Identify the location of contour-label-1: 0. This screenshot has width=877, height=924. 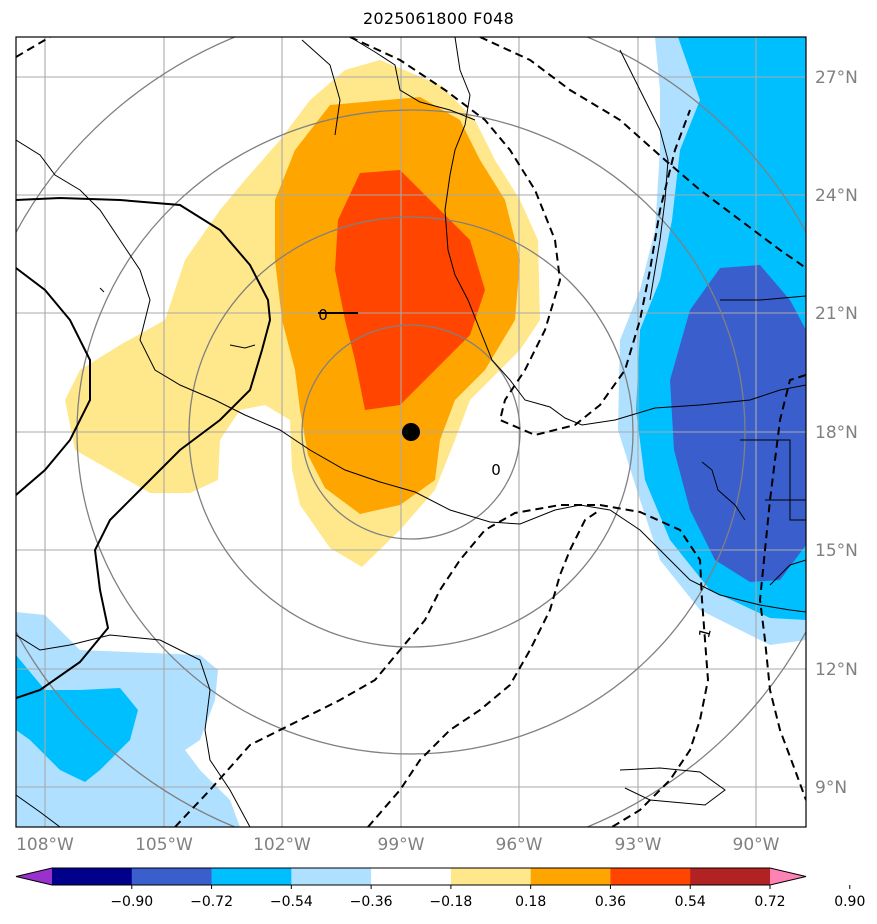
(323, 315).